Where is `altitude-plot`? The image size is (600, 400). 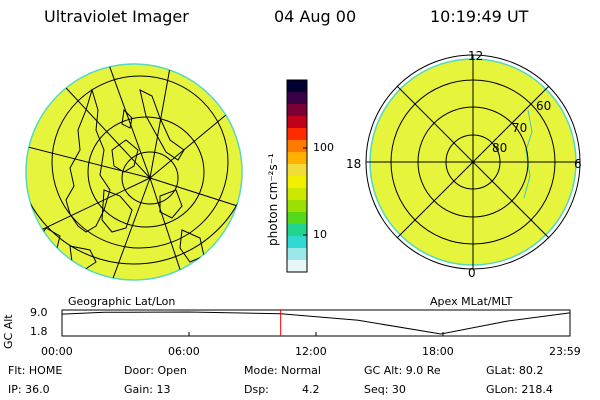
altitude-plot is located at coordinates (316, 323).